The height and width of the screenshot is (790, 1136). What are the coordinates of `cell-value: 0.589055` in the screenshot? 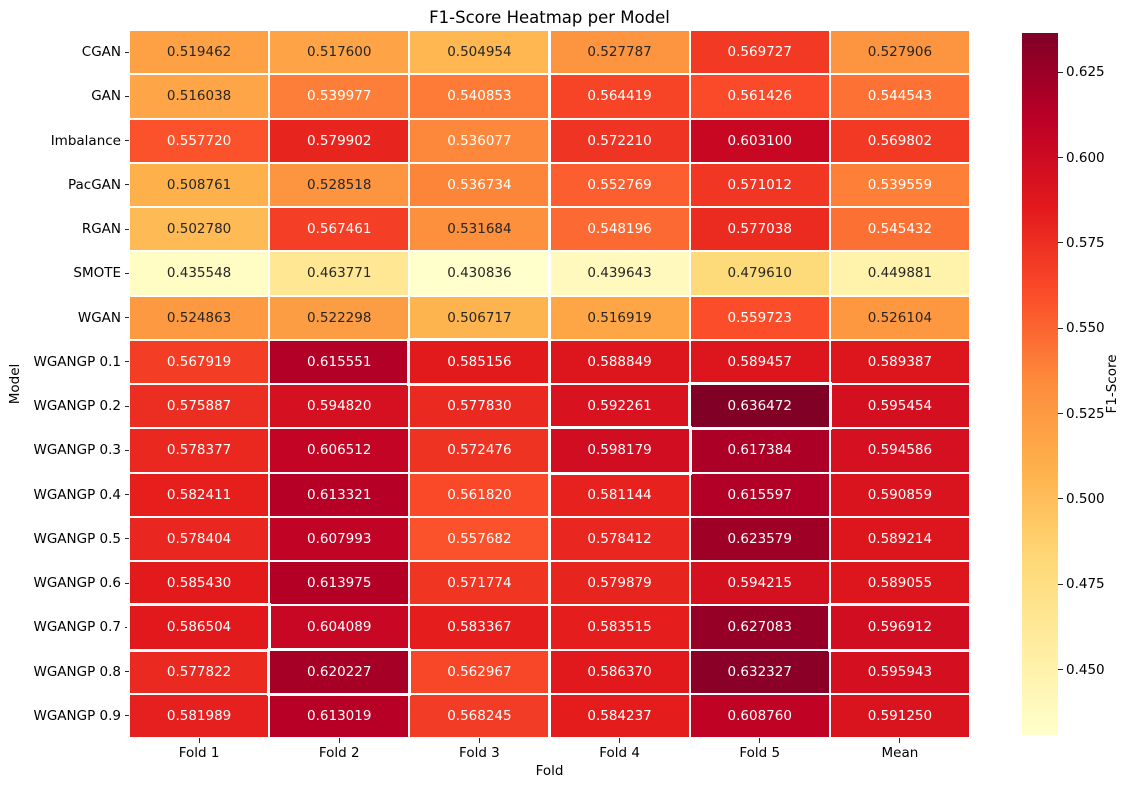 It's located at (900, 583).